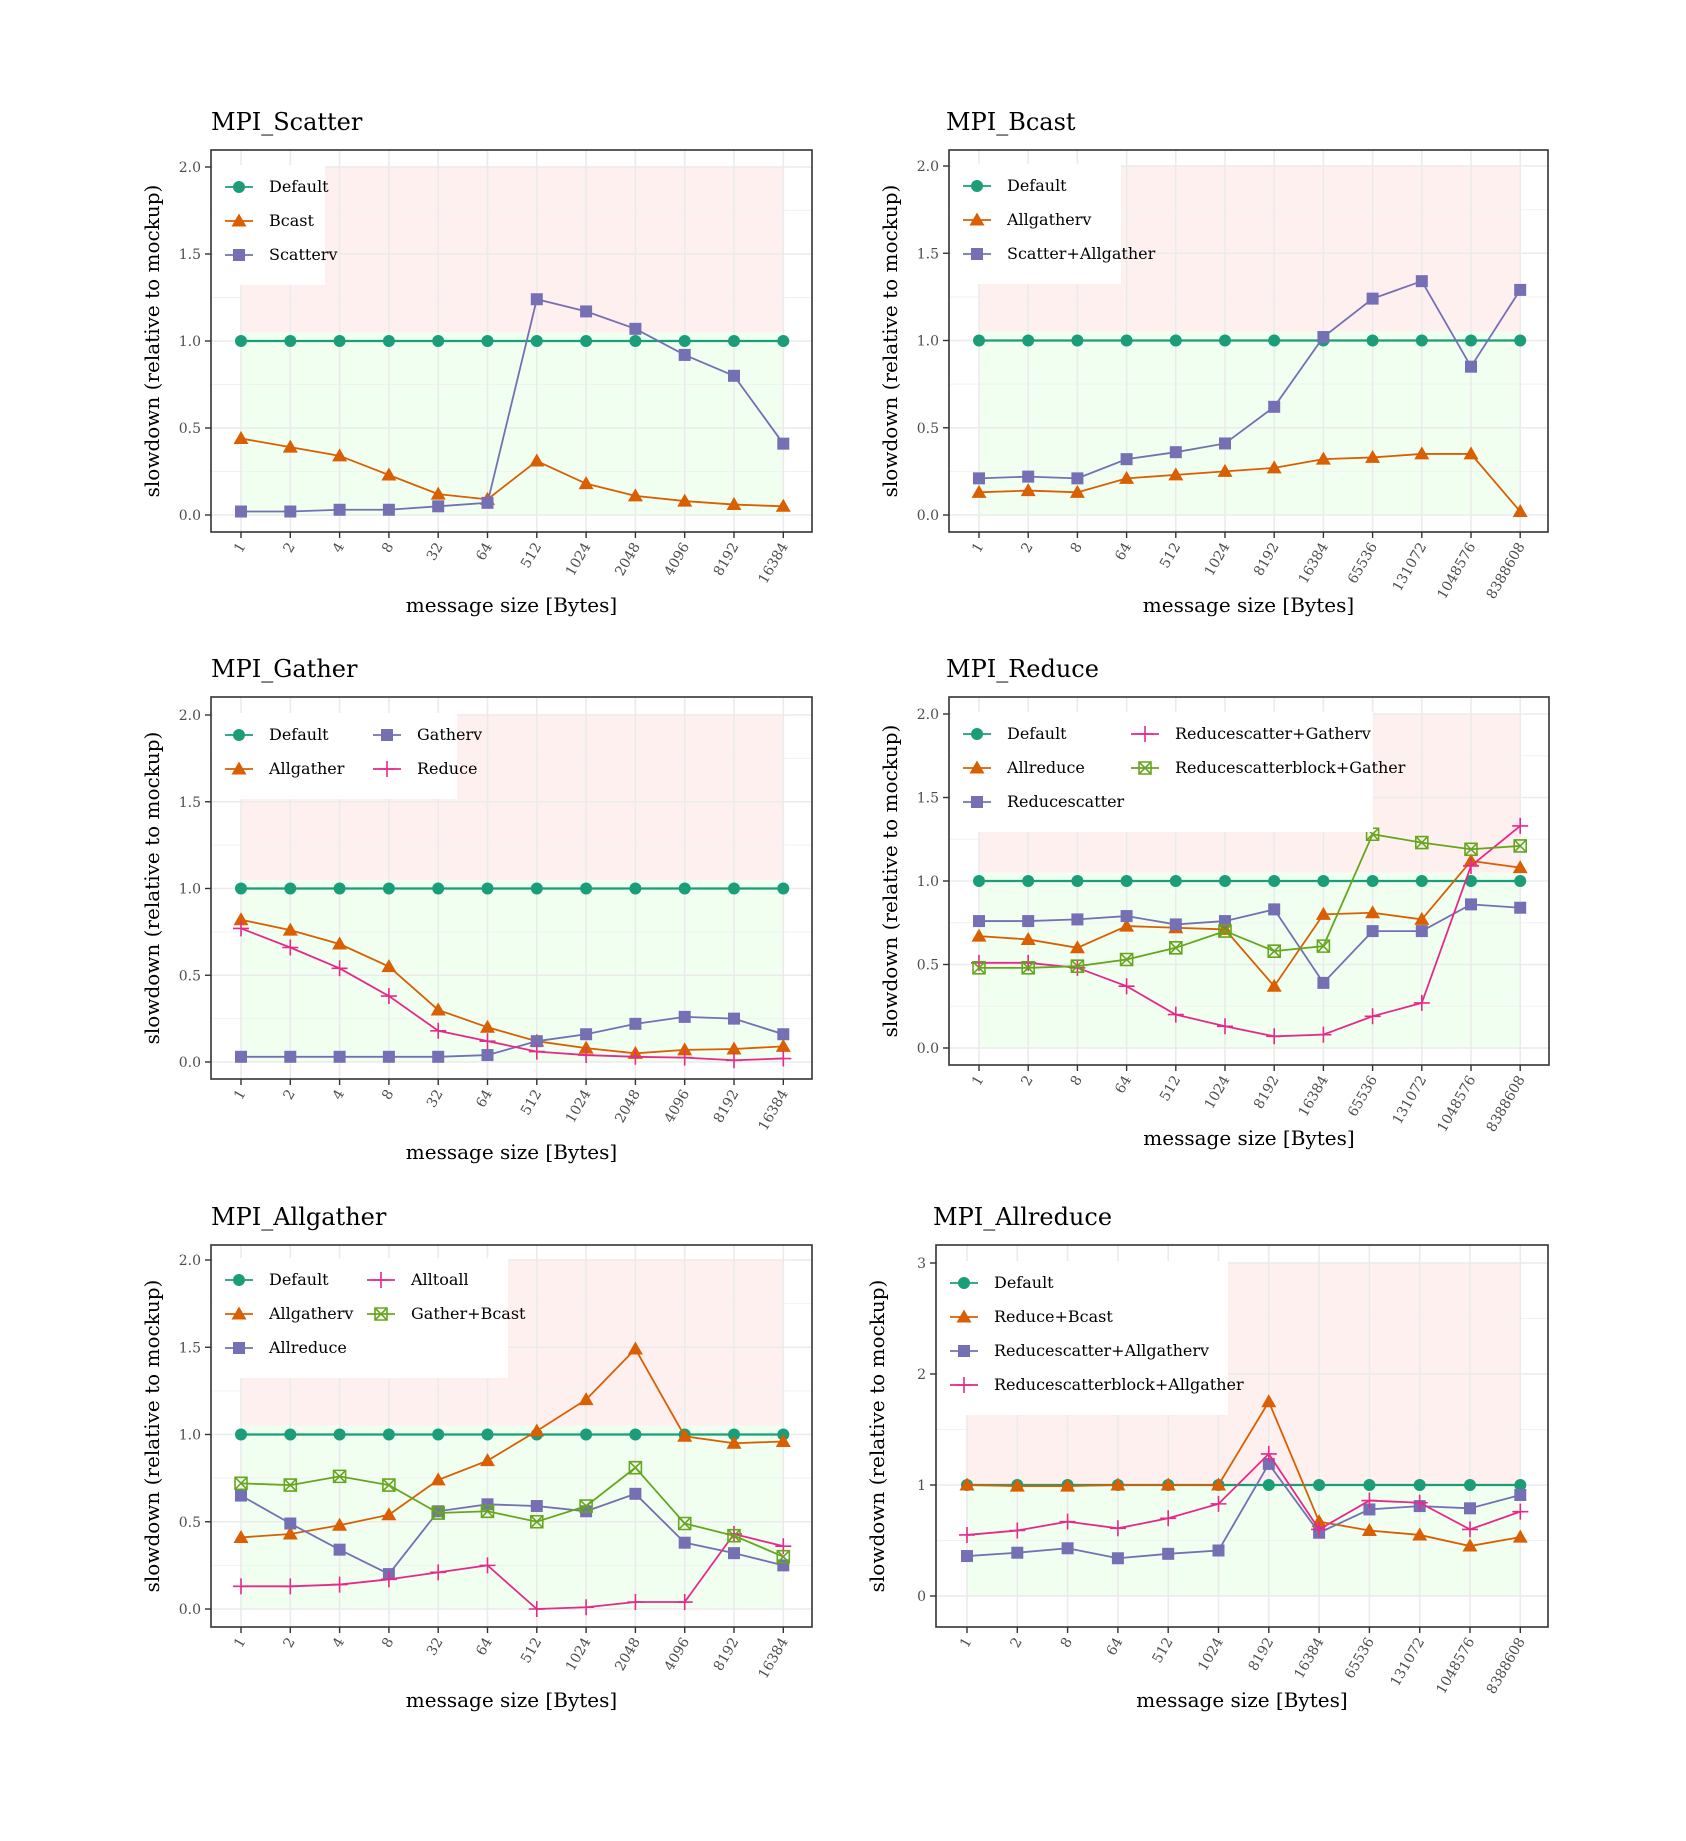 The image size is (1686, 1841). Describe the element at coordinates (900, 1430) in the screenshot. I see `y-axis: 0 1 2 3 slowdown (relative to mockup)` at that location.